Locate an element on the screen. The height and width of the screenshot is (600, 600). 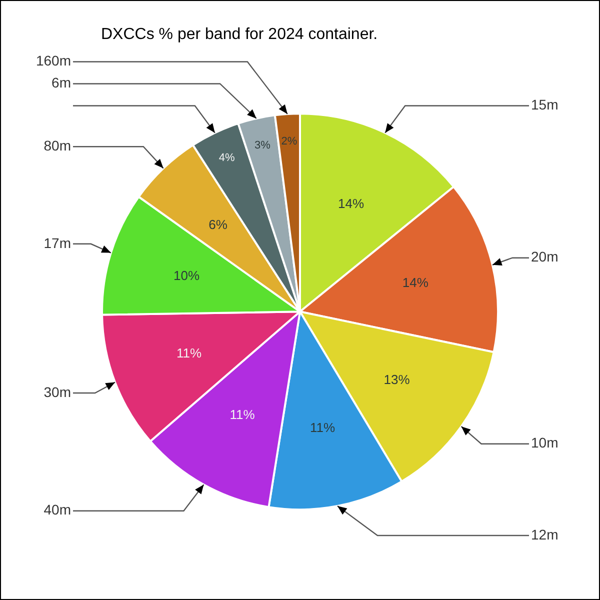
slice-label: 20m is located at coordinates (544, 256).